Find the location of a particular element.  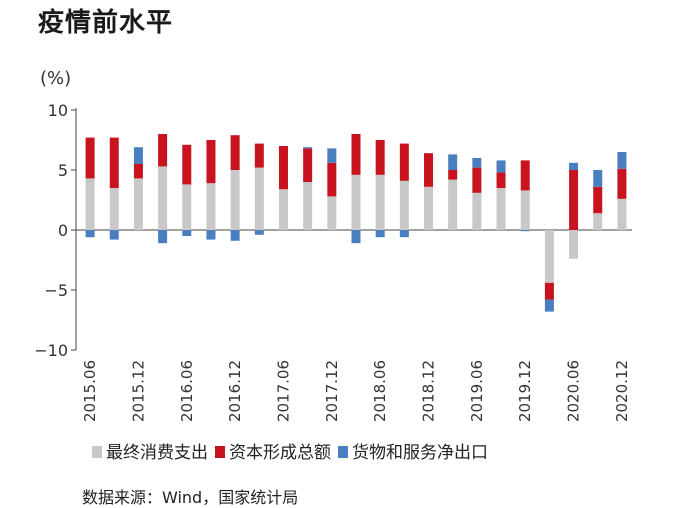

data-source-note: 数据来源：Wind，国家统计局 is located at coordinates (190, 497).